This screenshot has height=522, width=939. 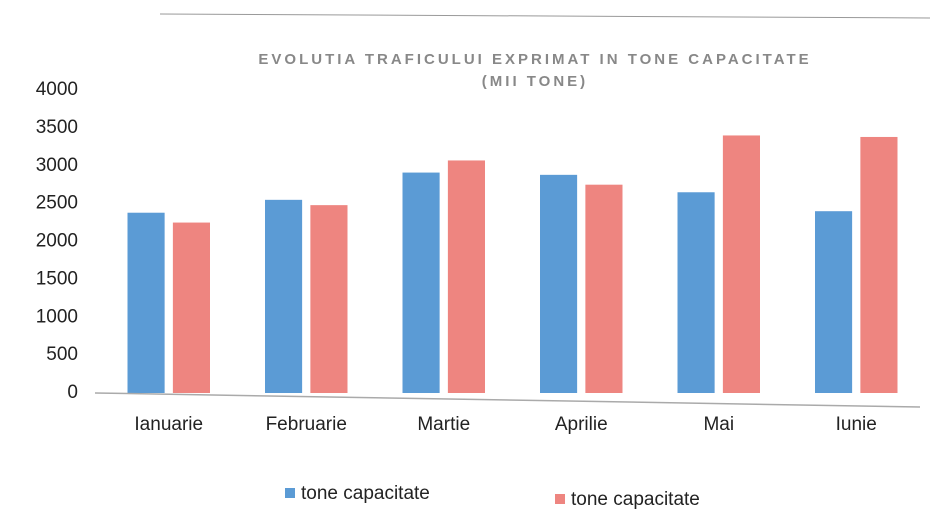 I want to click on y-tick-label: 4000, so click(x=57, y=89).